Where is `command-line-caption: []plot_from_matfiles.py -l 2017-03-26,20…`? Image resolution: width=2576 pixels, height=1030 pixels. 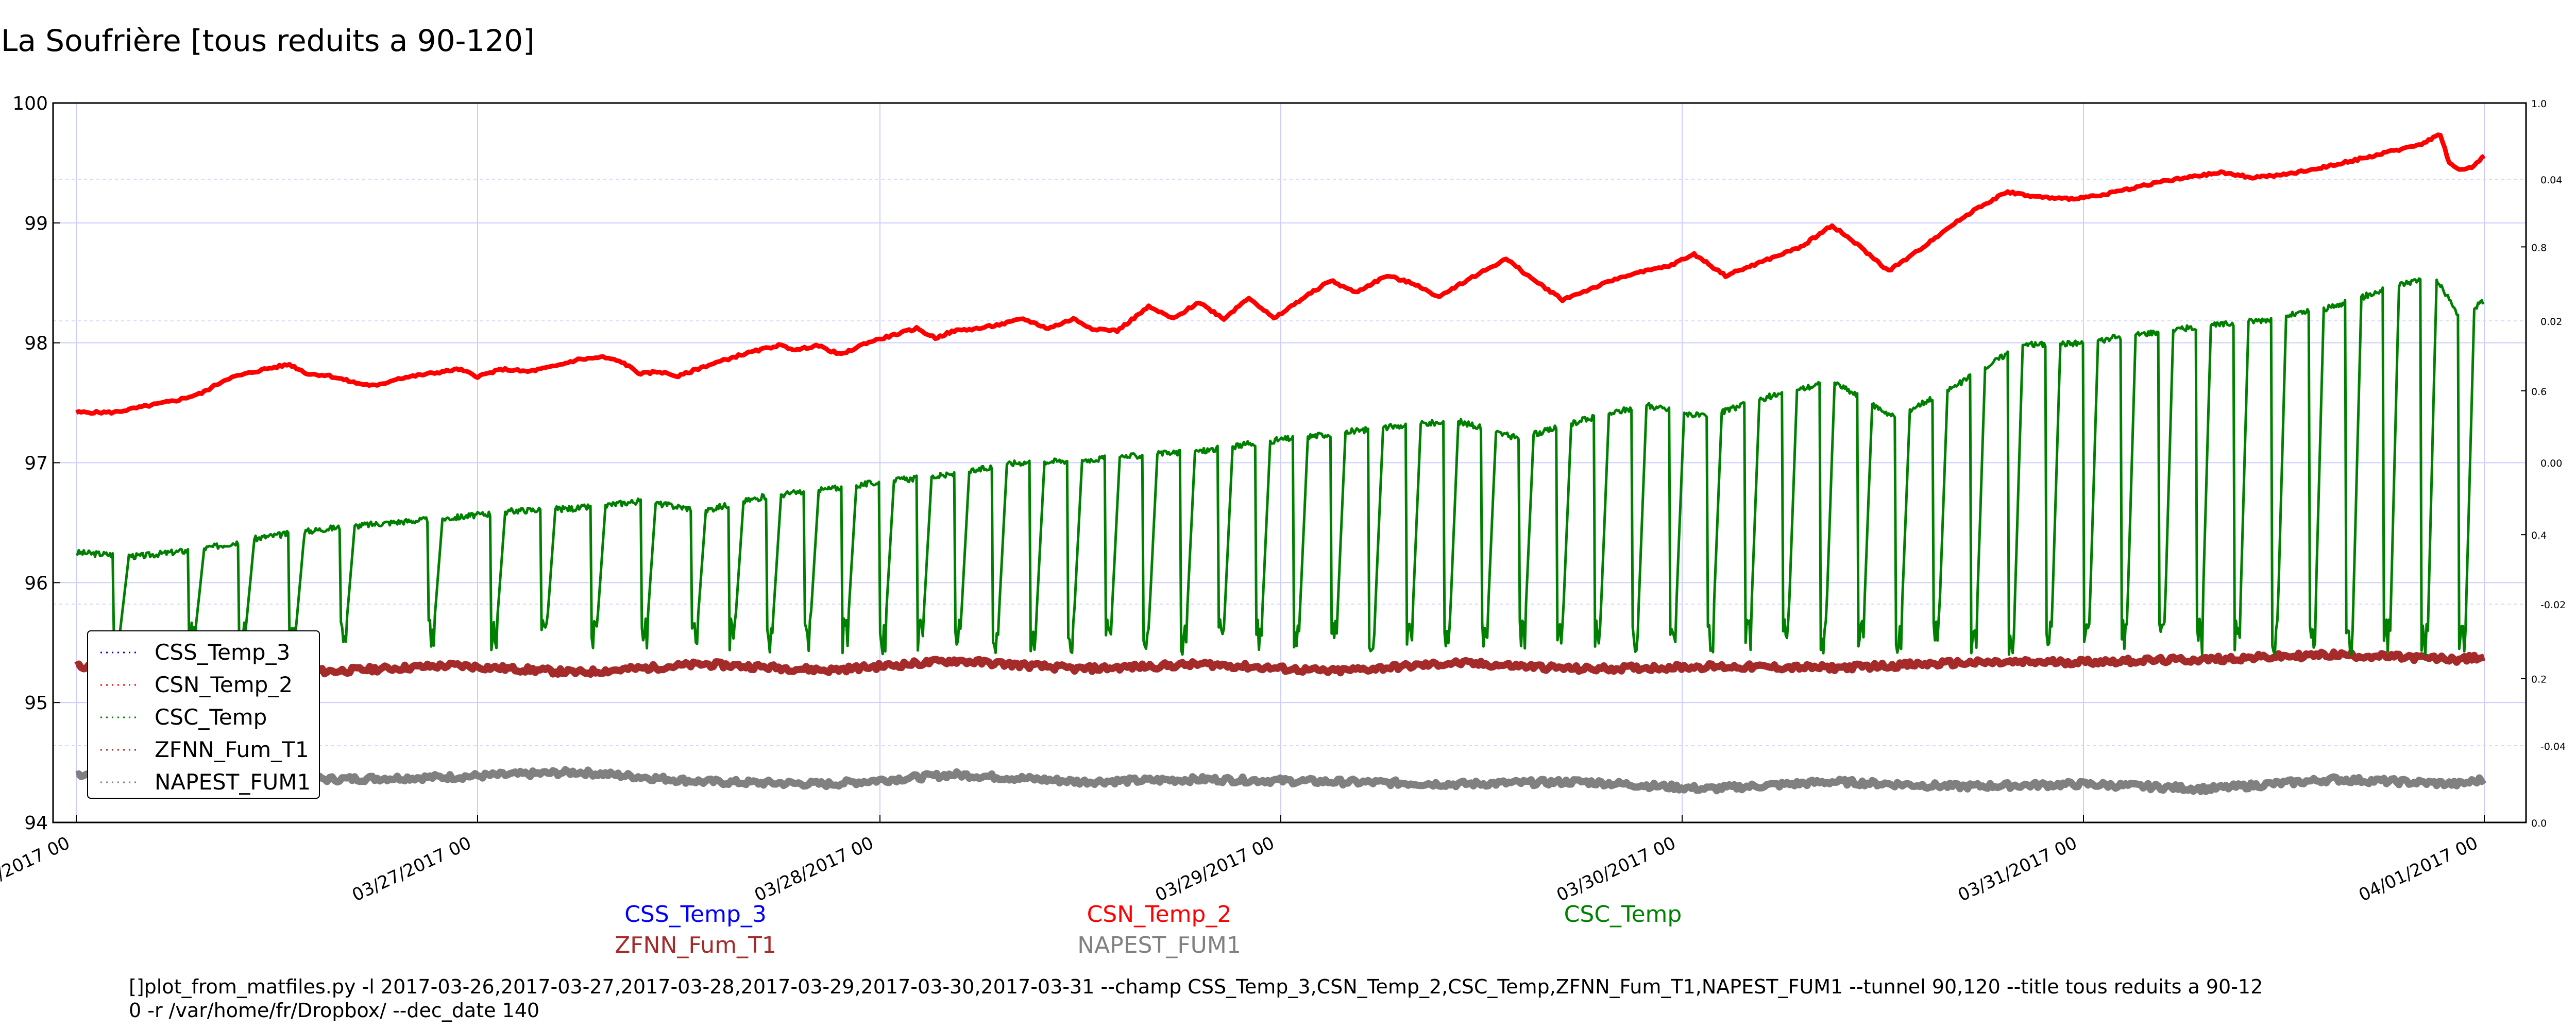 command-line-caption: []plot_from_matfiles.py -l 2017-03-26,20… is located at coordinates (1196, 999).